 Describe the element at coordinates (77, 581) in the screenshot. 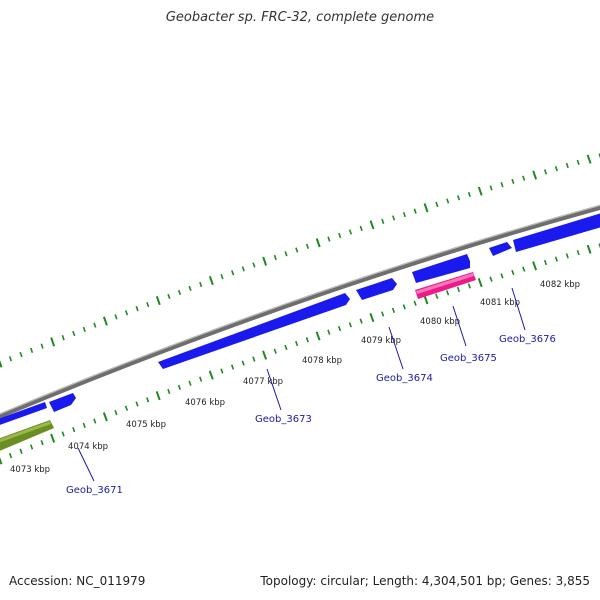

I see `accession-text: Accession: NC_011979` at that location.